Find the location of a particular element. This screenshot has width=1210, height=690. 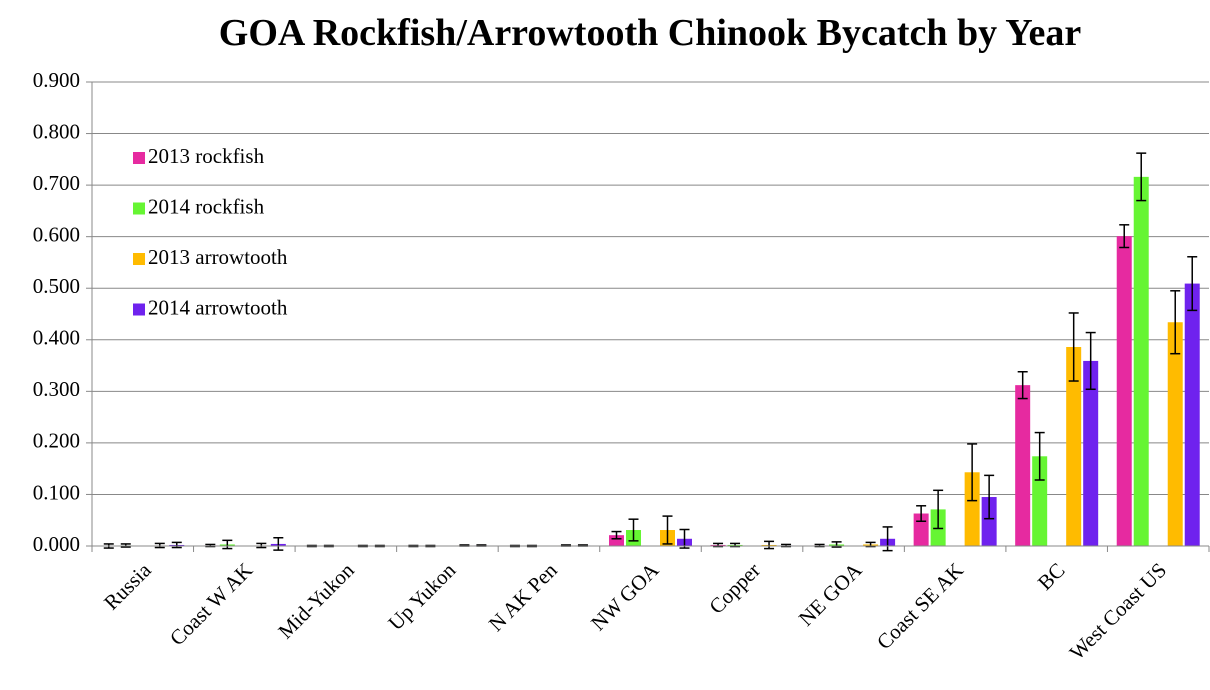

y-tick-label: 0.400 is located at coordinates (56, 338).